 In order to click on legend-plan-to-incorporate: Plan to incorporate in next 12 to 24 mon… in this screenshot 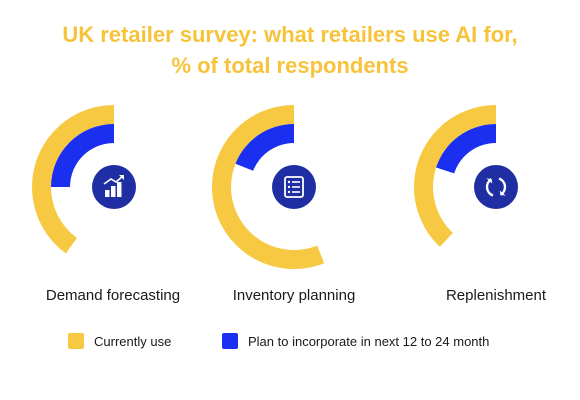, I will do `click(355, 341)`.